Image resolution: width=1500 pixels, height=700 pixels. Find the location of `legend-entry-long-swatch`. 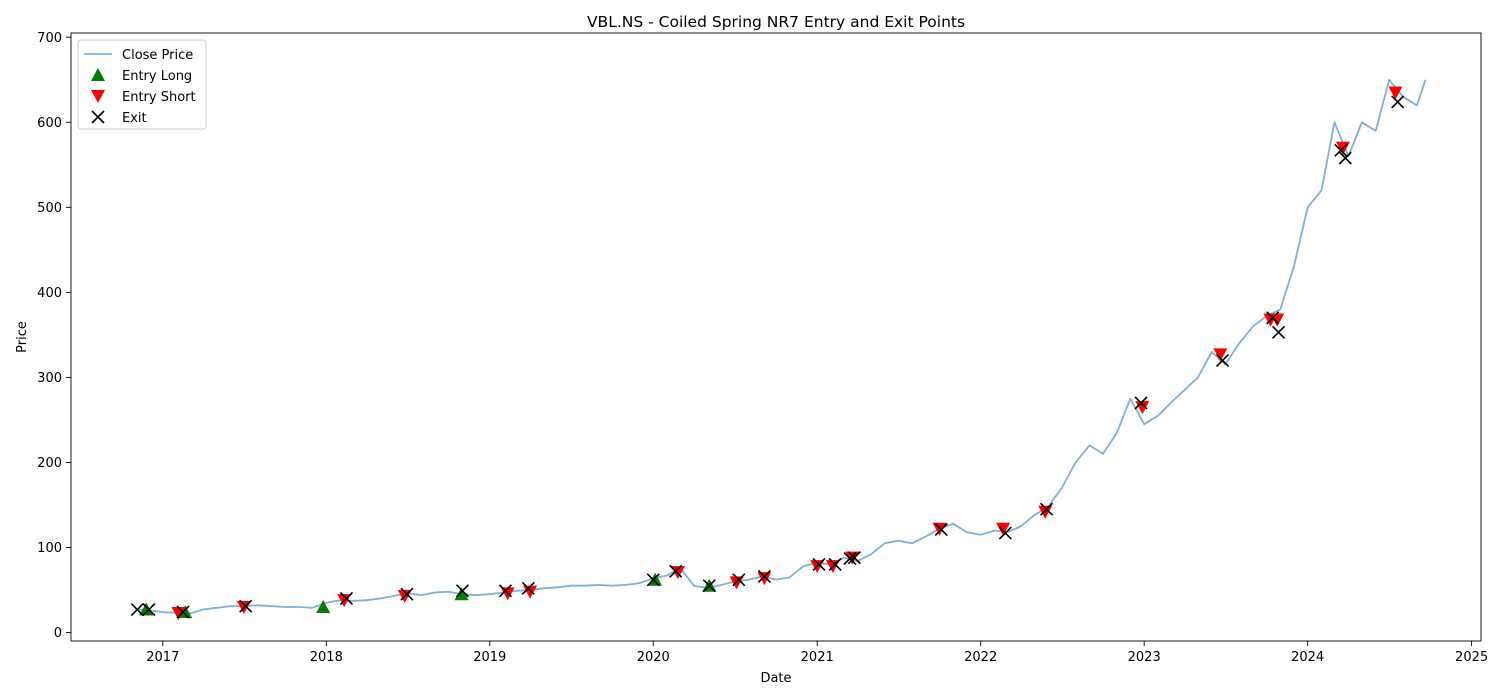

legend-entry-long-swatch is located at coordinates (98, 74).